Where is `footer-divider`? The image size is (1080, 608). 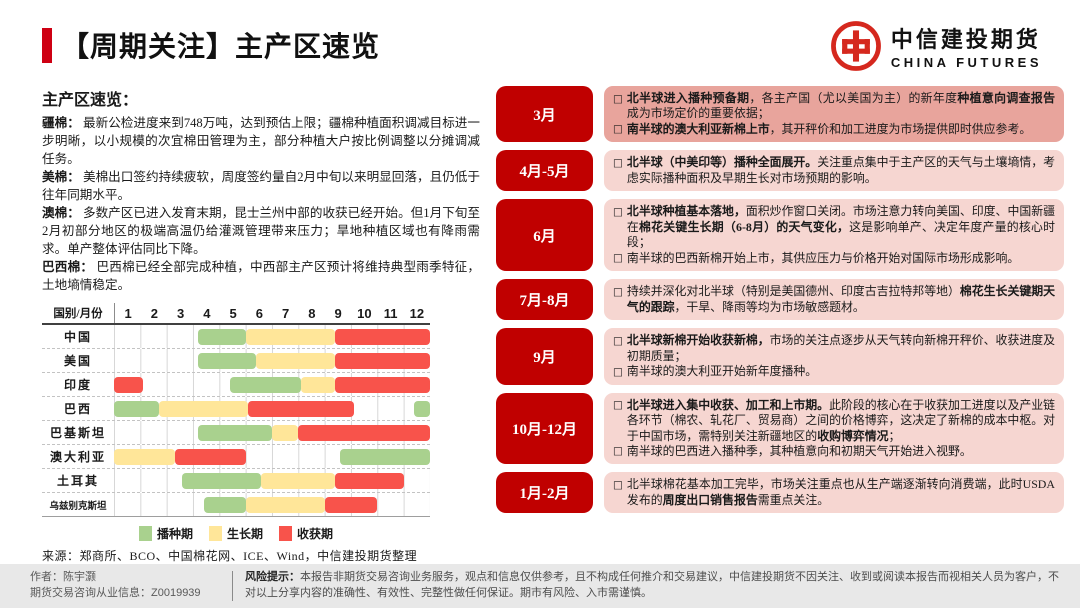
footer-divider is located at coordinates (232, 586).